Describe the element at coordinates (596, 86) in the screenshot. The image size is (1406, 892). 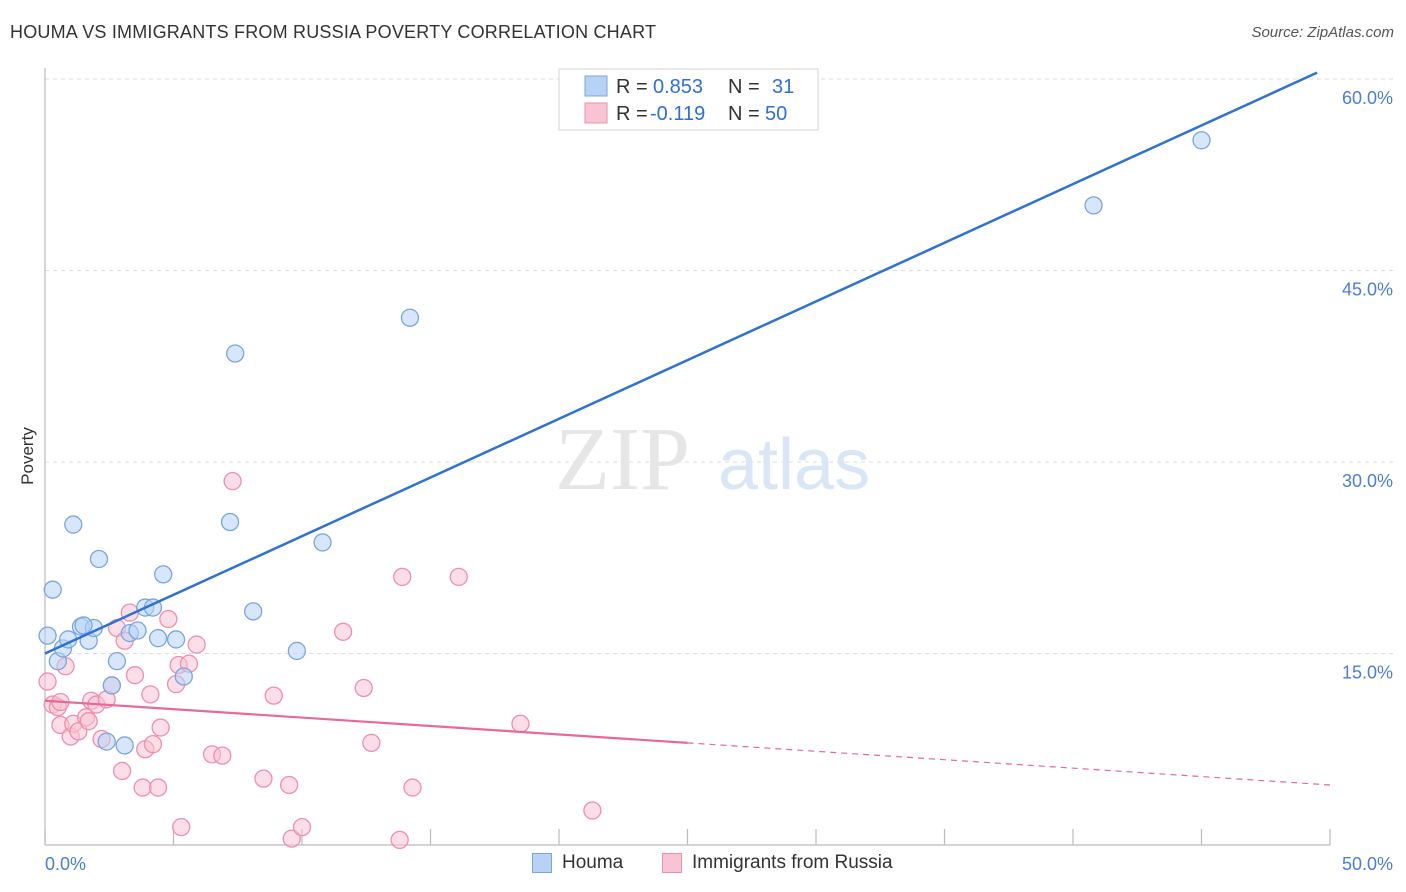
I see `legend-houma-swatch` at that location.